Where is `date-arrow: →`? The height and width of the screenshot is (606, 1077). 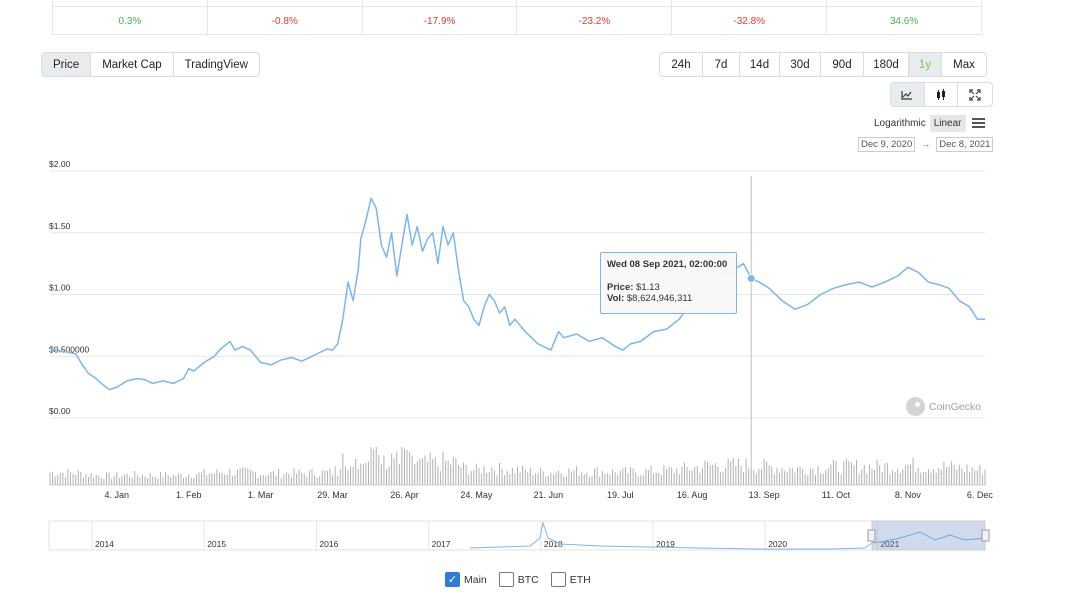
date-arrow: → is located at coordinates (926, 144).